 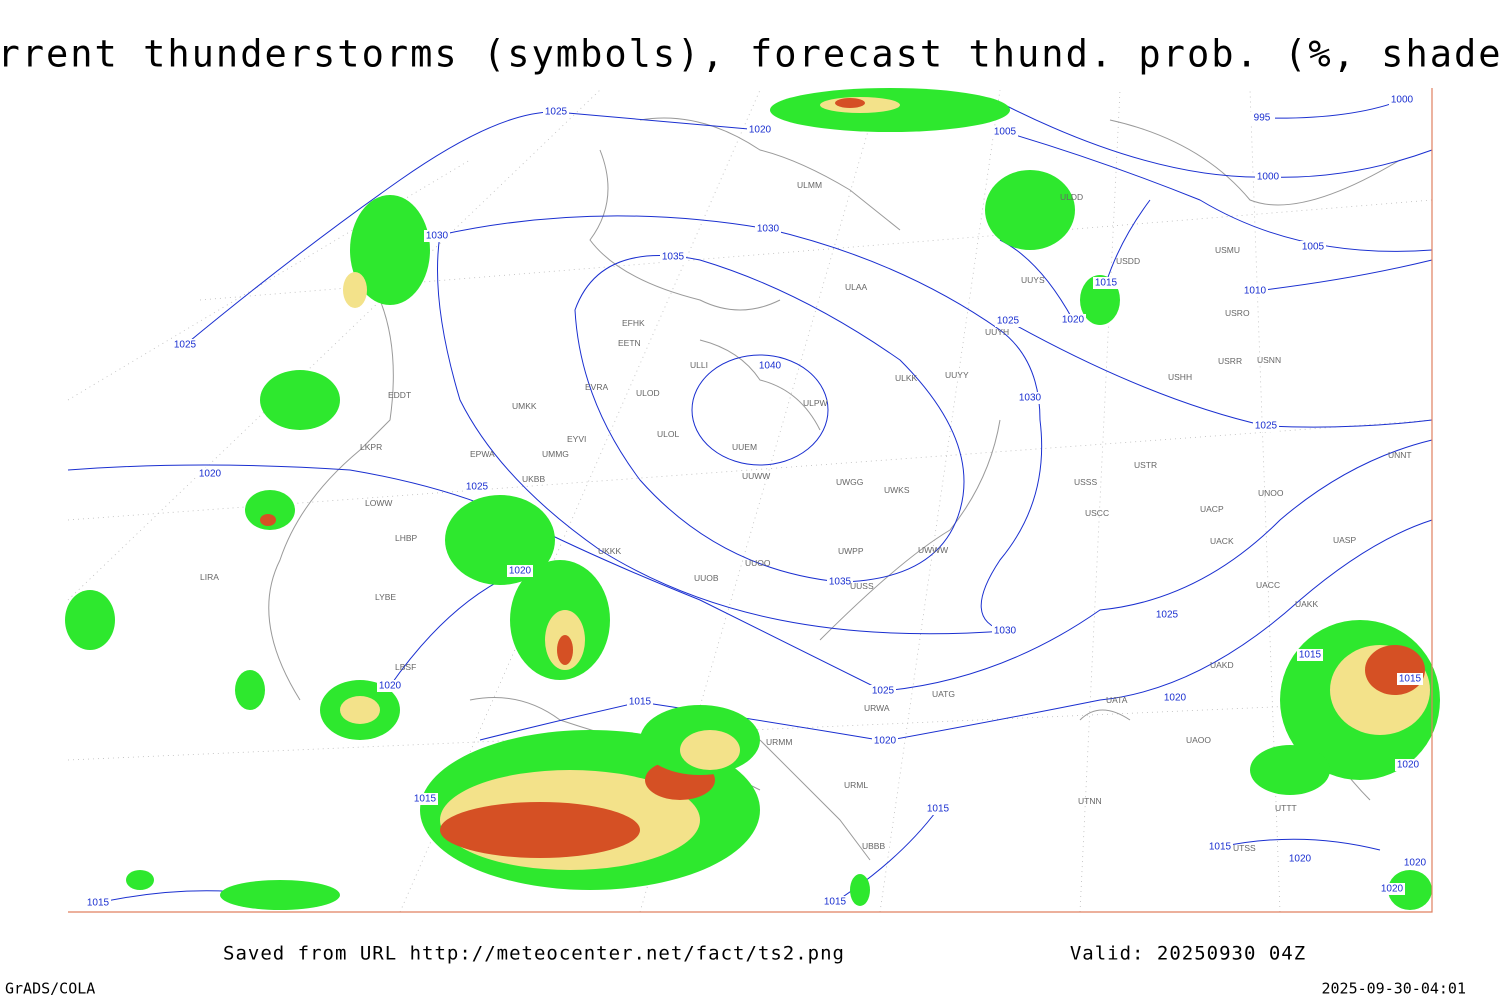 I want to click on station-label: UUYY, so click(x=957, y=375).